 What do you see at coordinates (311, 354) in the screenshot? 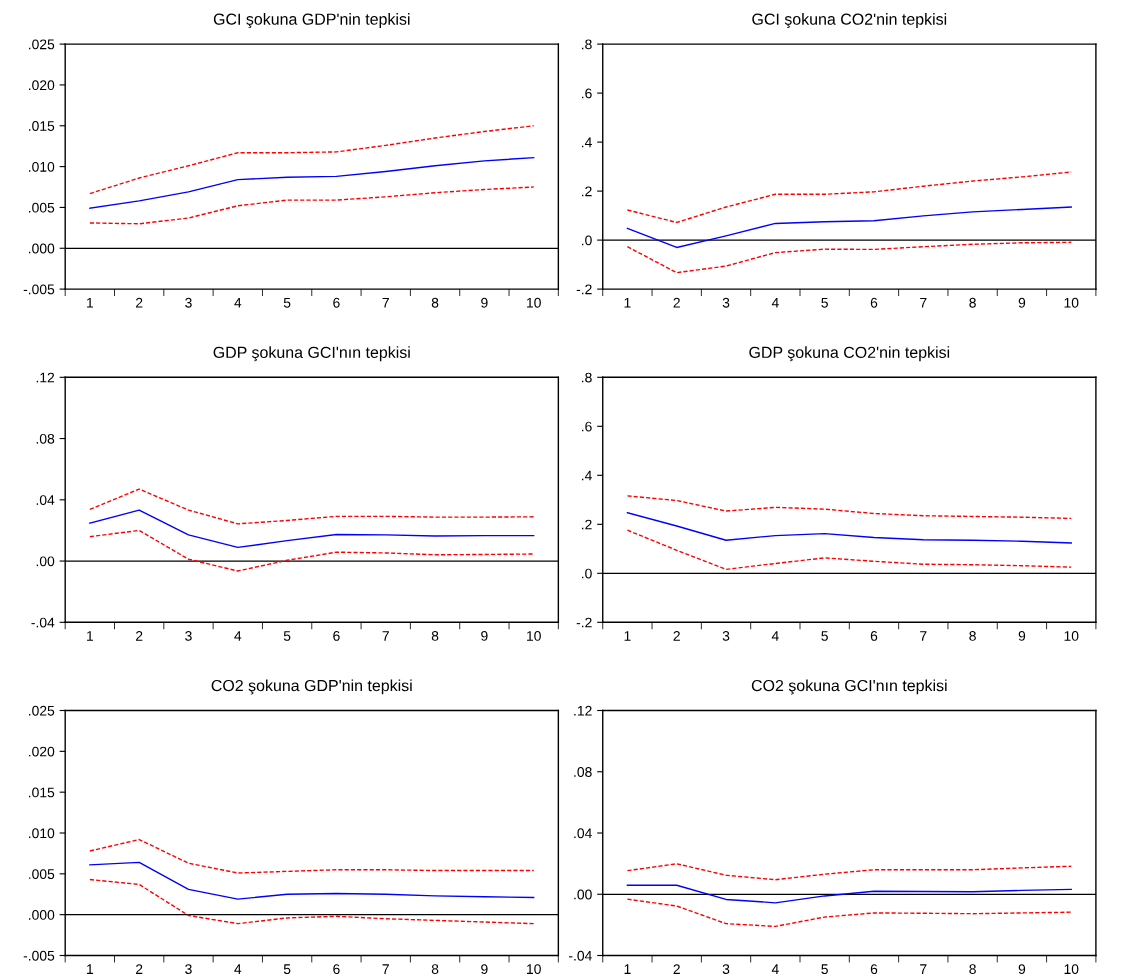
I see `chart-title: GDP şokuna GCI'nın tepkisi` at bounding box center [311, 354].